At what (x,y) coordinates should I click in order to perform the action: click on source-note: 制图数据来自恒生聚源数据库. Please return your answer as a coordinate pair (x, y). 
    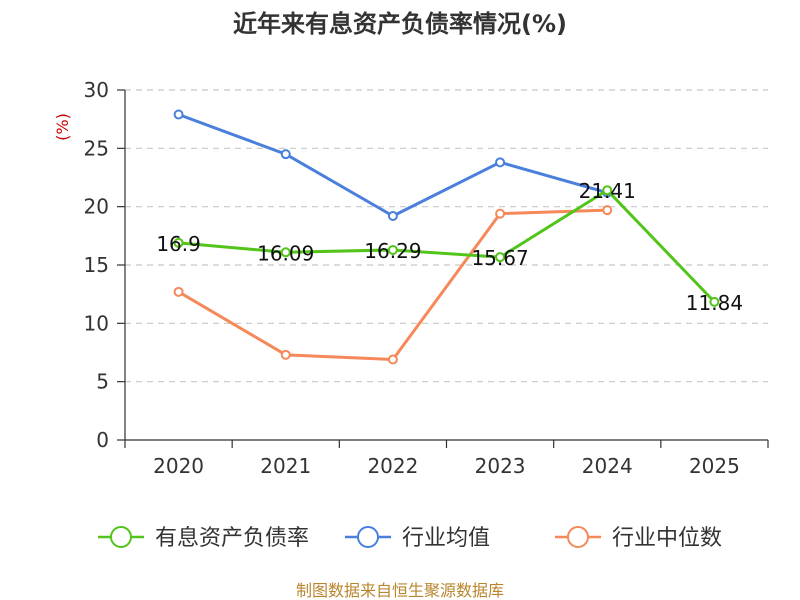
    Looking at the image, I should click on (400, 590).